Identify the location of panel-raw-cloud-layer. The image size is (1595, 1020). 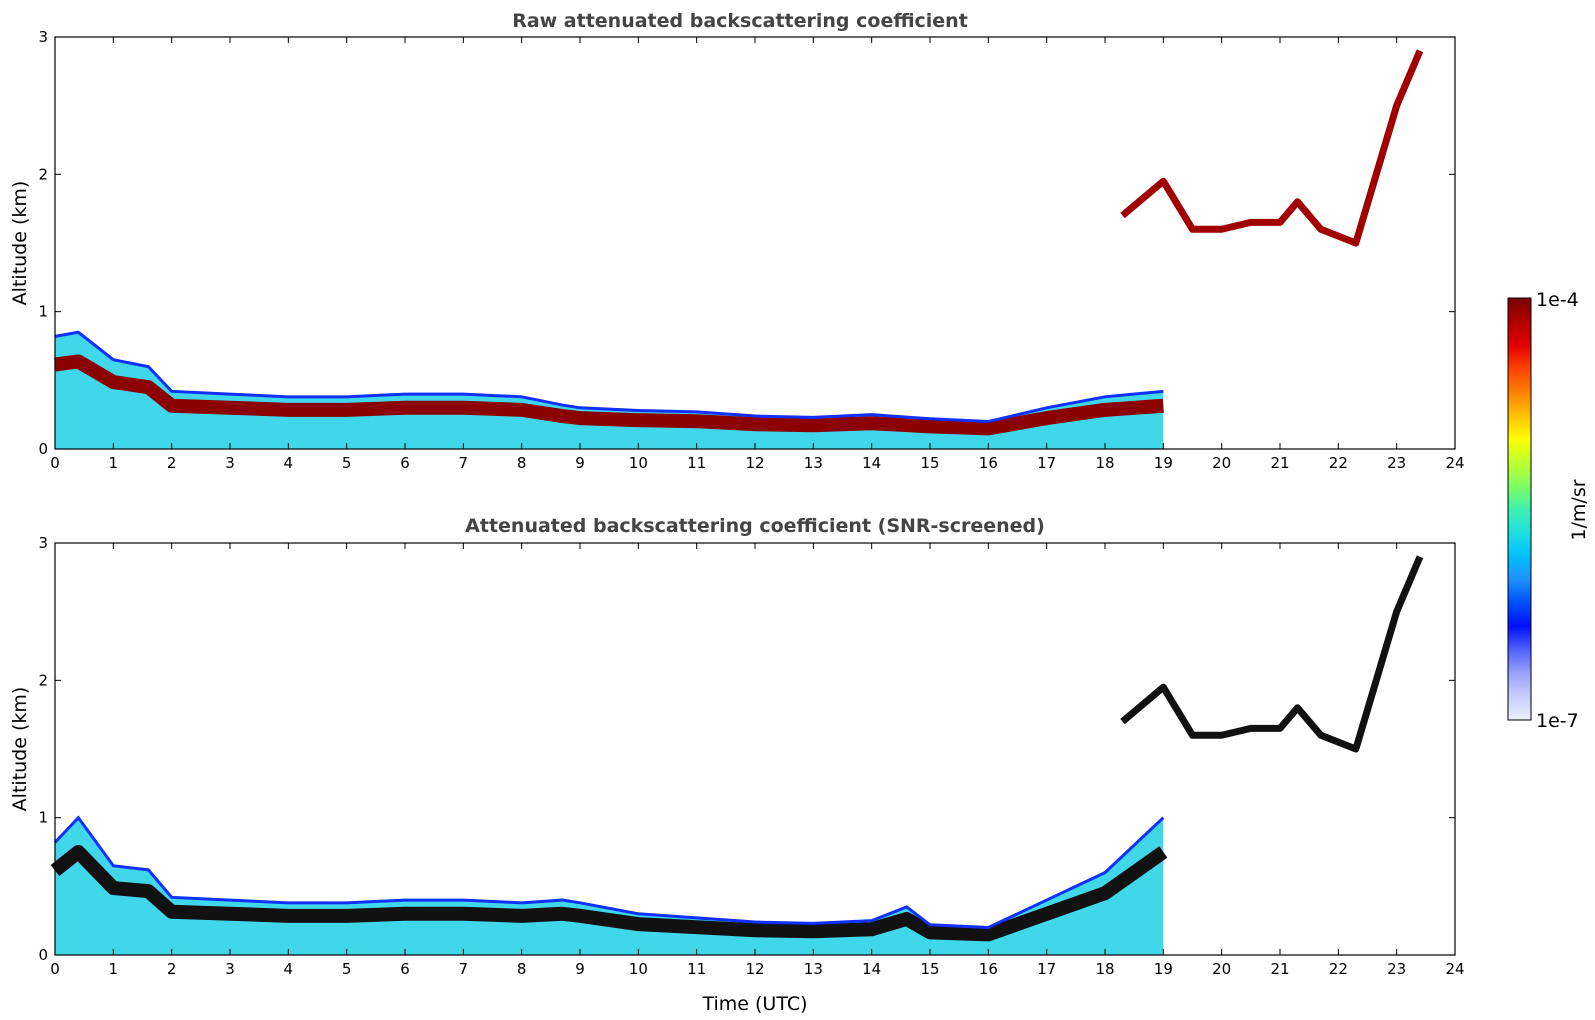
(1272, 148).